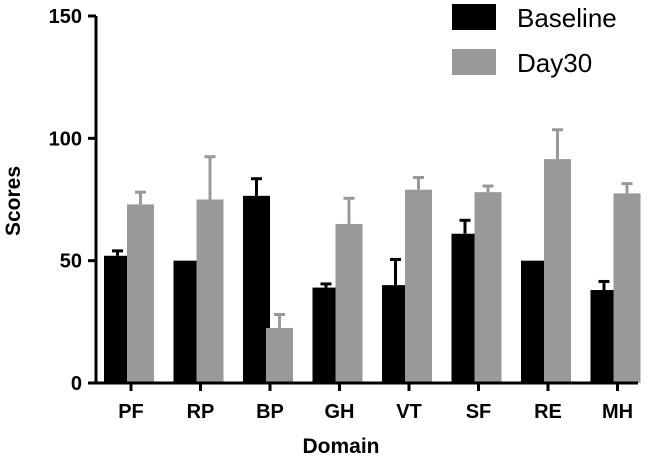 This screenshot has height=458, width=650. I want to click on bar-day30-mh, so click(627, 288).